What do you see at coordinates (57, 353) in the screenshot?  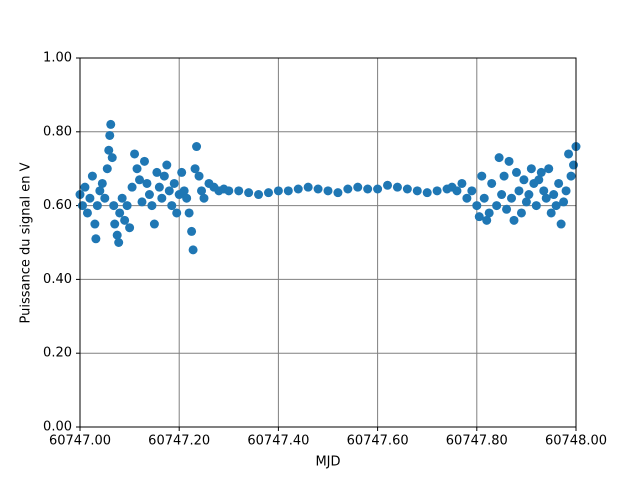 I see `y-tick-label: 0.20` at bounding box center [57, 353].